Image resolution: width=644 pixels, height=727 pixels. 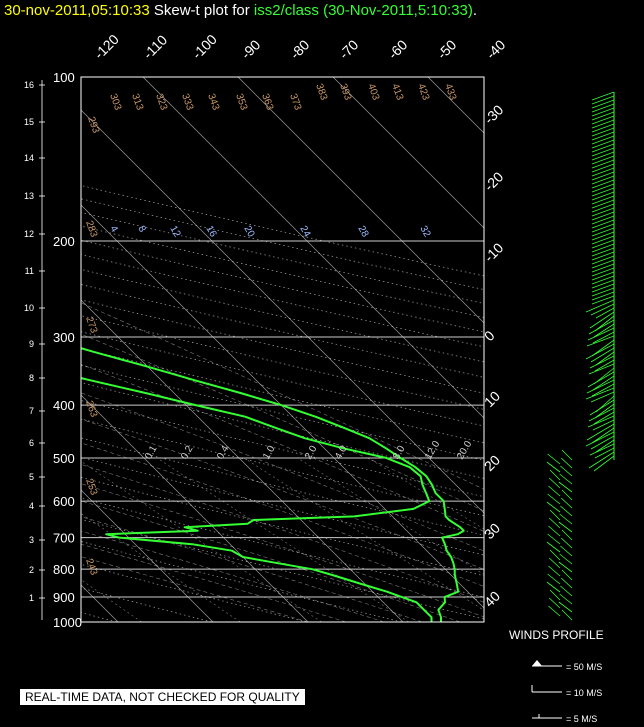 What do you see at coordinates (537, 663) in the screenshot?
I see `wind-legend-flag` at bounding box center [537, 663].